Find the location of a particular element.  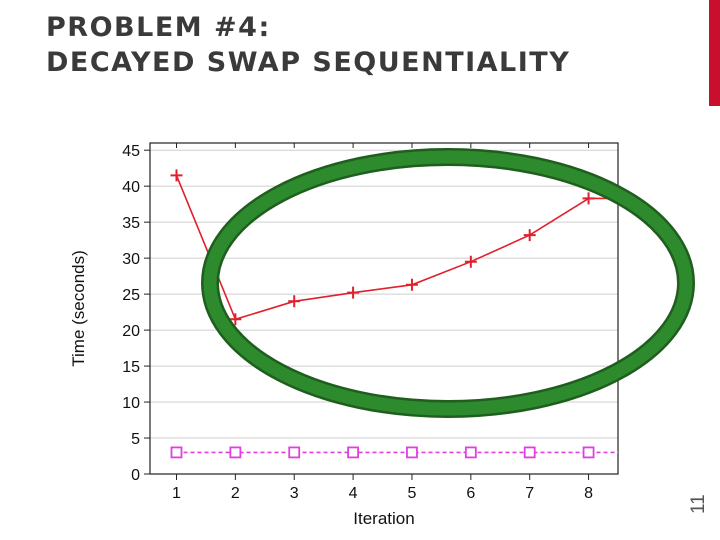

y-tick-label: 45 is located at coordinates (131, 151).